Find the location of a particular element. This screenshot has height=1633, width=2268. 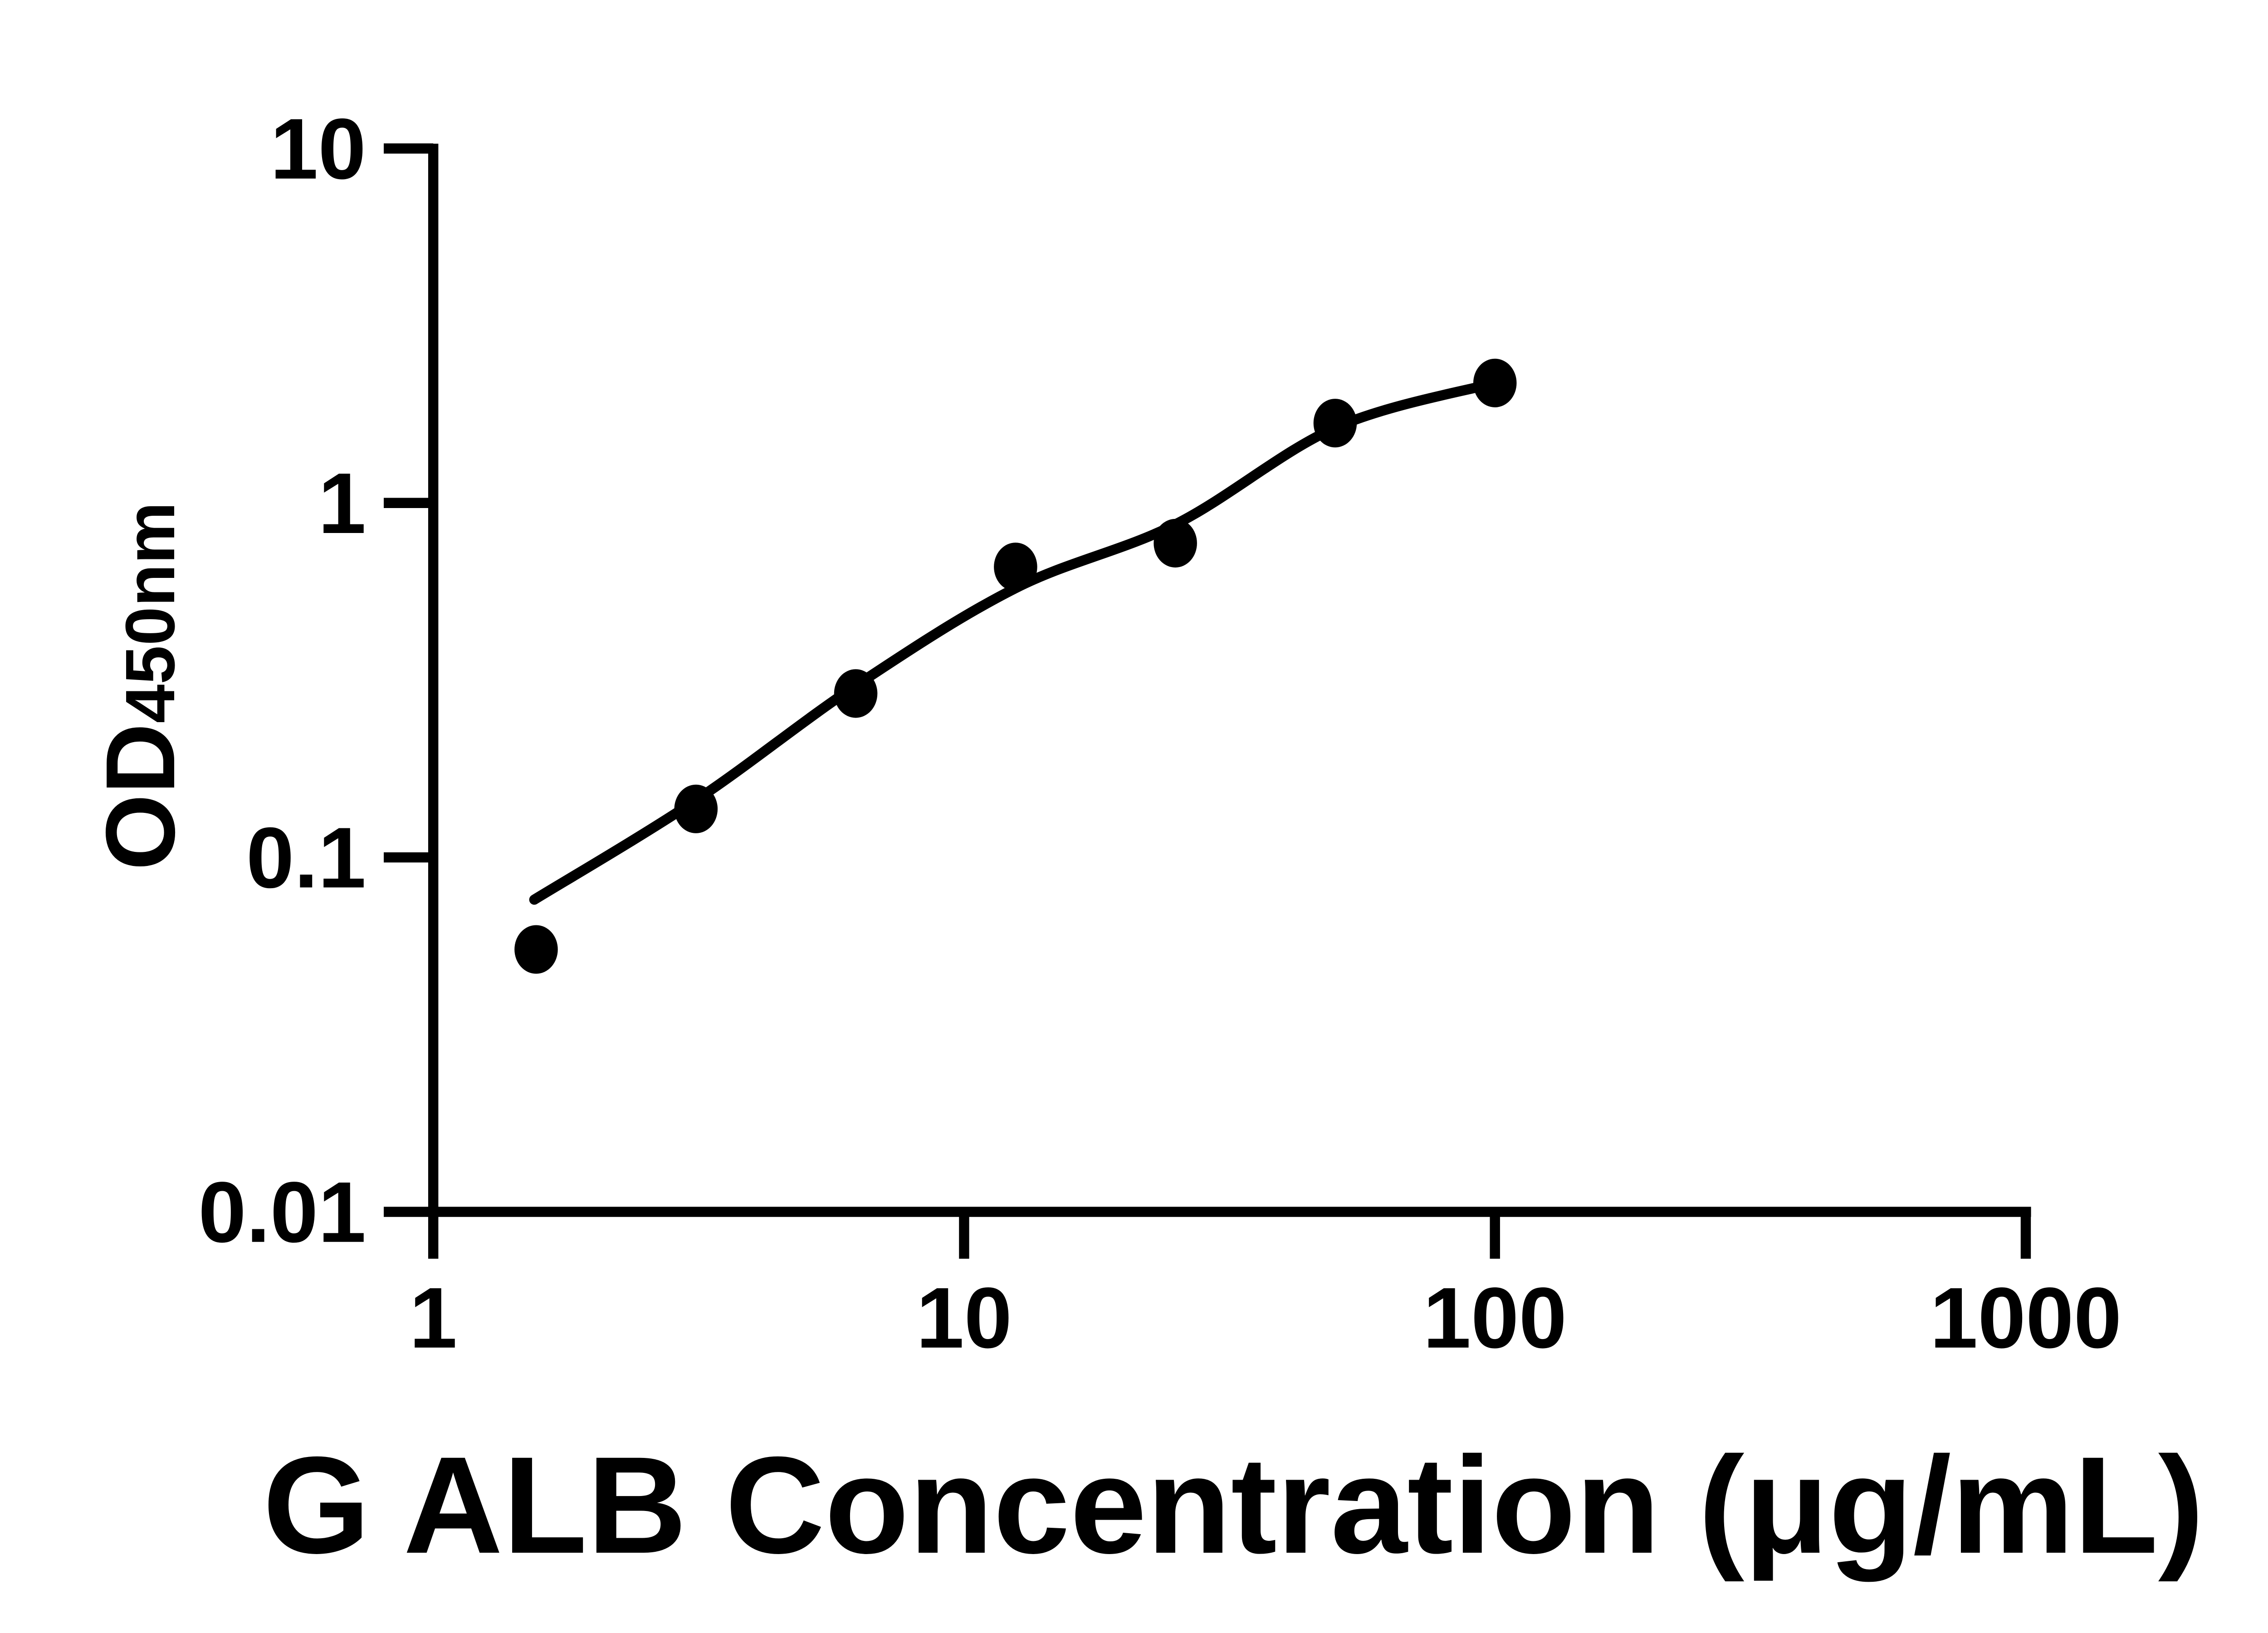

x-tick-label: 100 is located at coordinates (1495, 1318).